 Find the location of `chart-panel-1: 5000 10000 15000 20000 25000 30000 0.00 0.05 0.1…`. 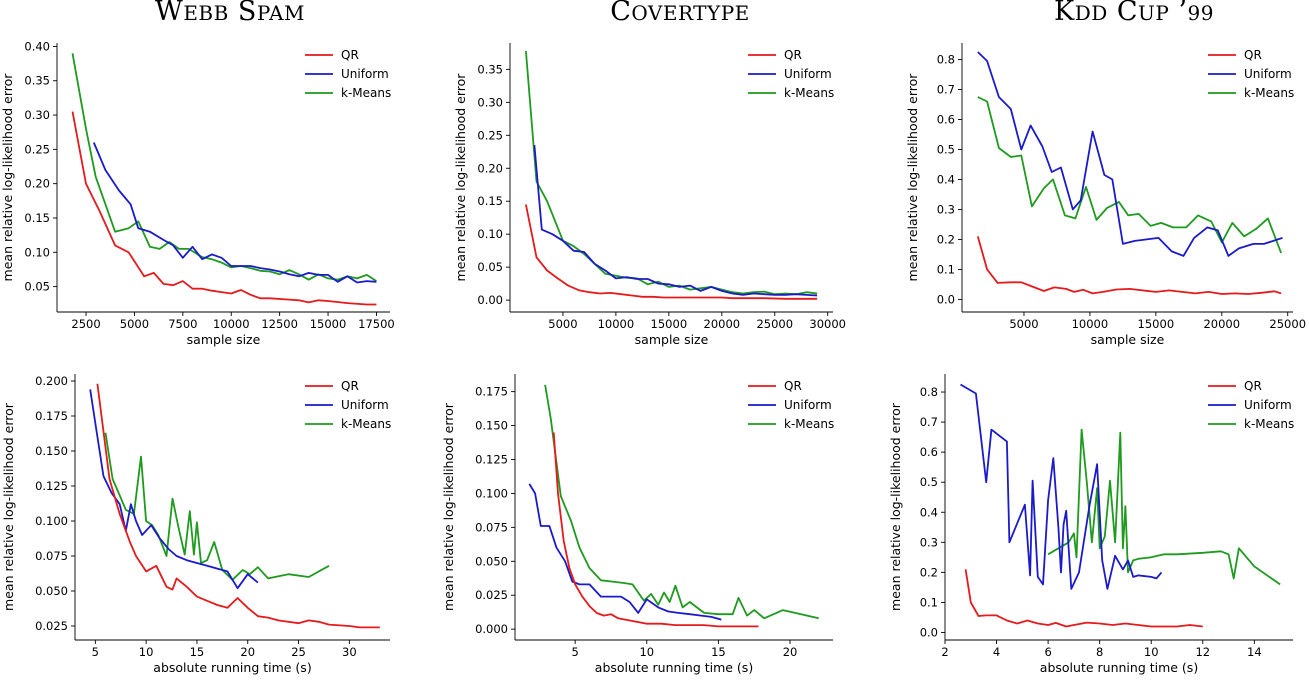

chart-panel-1: 5000 10000 15000 20000 25000 30000 0.00 0.05 0.1… is located at coordinates (649, 195).